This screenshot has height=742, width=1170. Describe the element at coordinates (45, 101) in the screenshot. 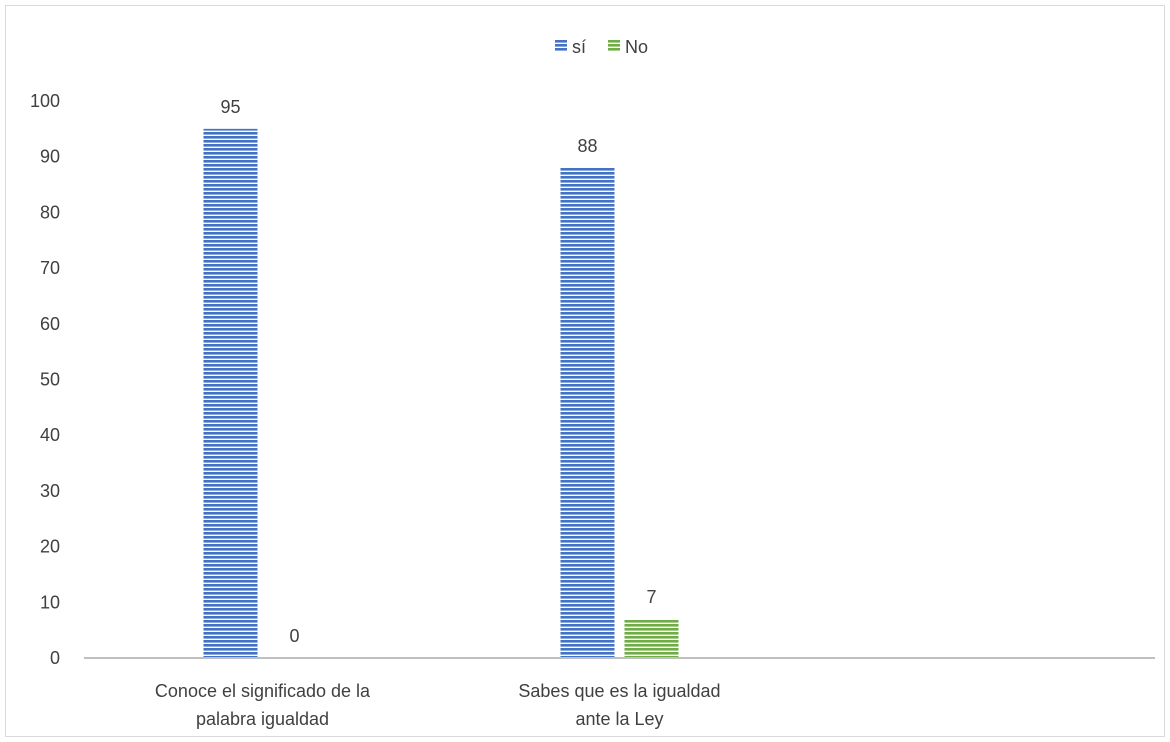

I see `y-tick-label: 100` at that location.